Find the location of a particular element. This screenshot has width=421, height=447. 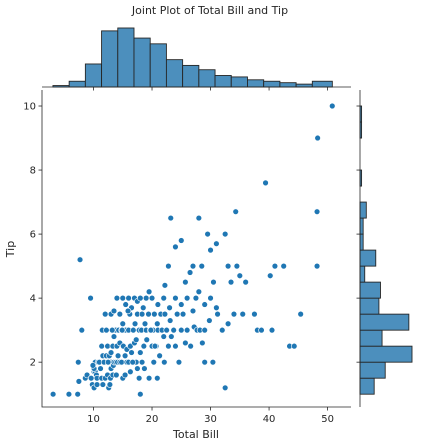

x-tick-label: 20 is located at coordinates (152, 419).